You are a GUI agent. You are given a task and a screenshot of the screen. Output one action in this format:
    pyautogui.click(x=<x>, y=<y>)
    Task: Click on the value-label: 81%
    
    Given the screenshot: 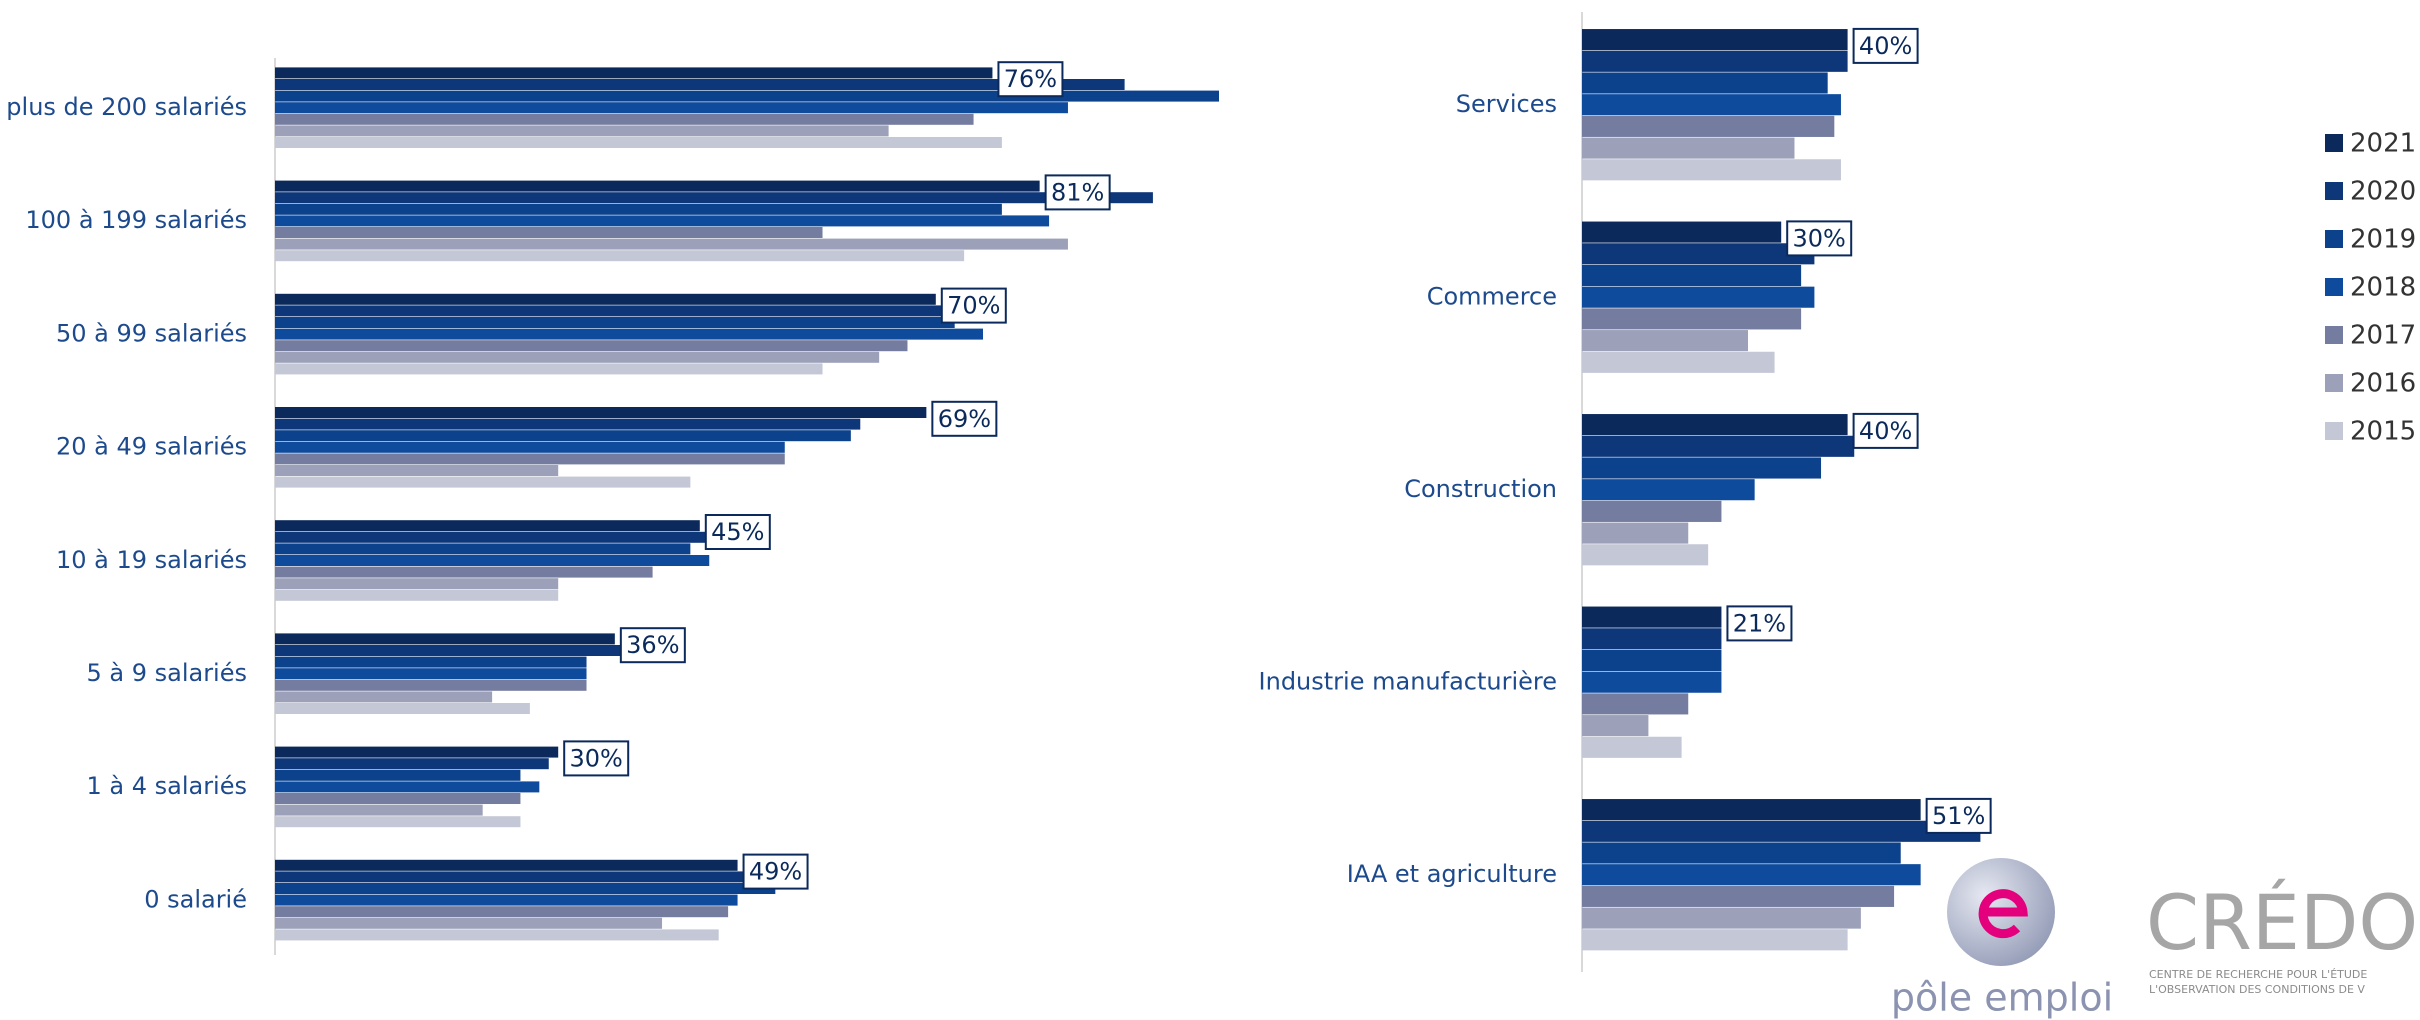 What is the action you would take?
    pyautogui.click(x=1077, y=192)
    